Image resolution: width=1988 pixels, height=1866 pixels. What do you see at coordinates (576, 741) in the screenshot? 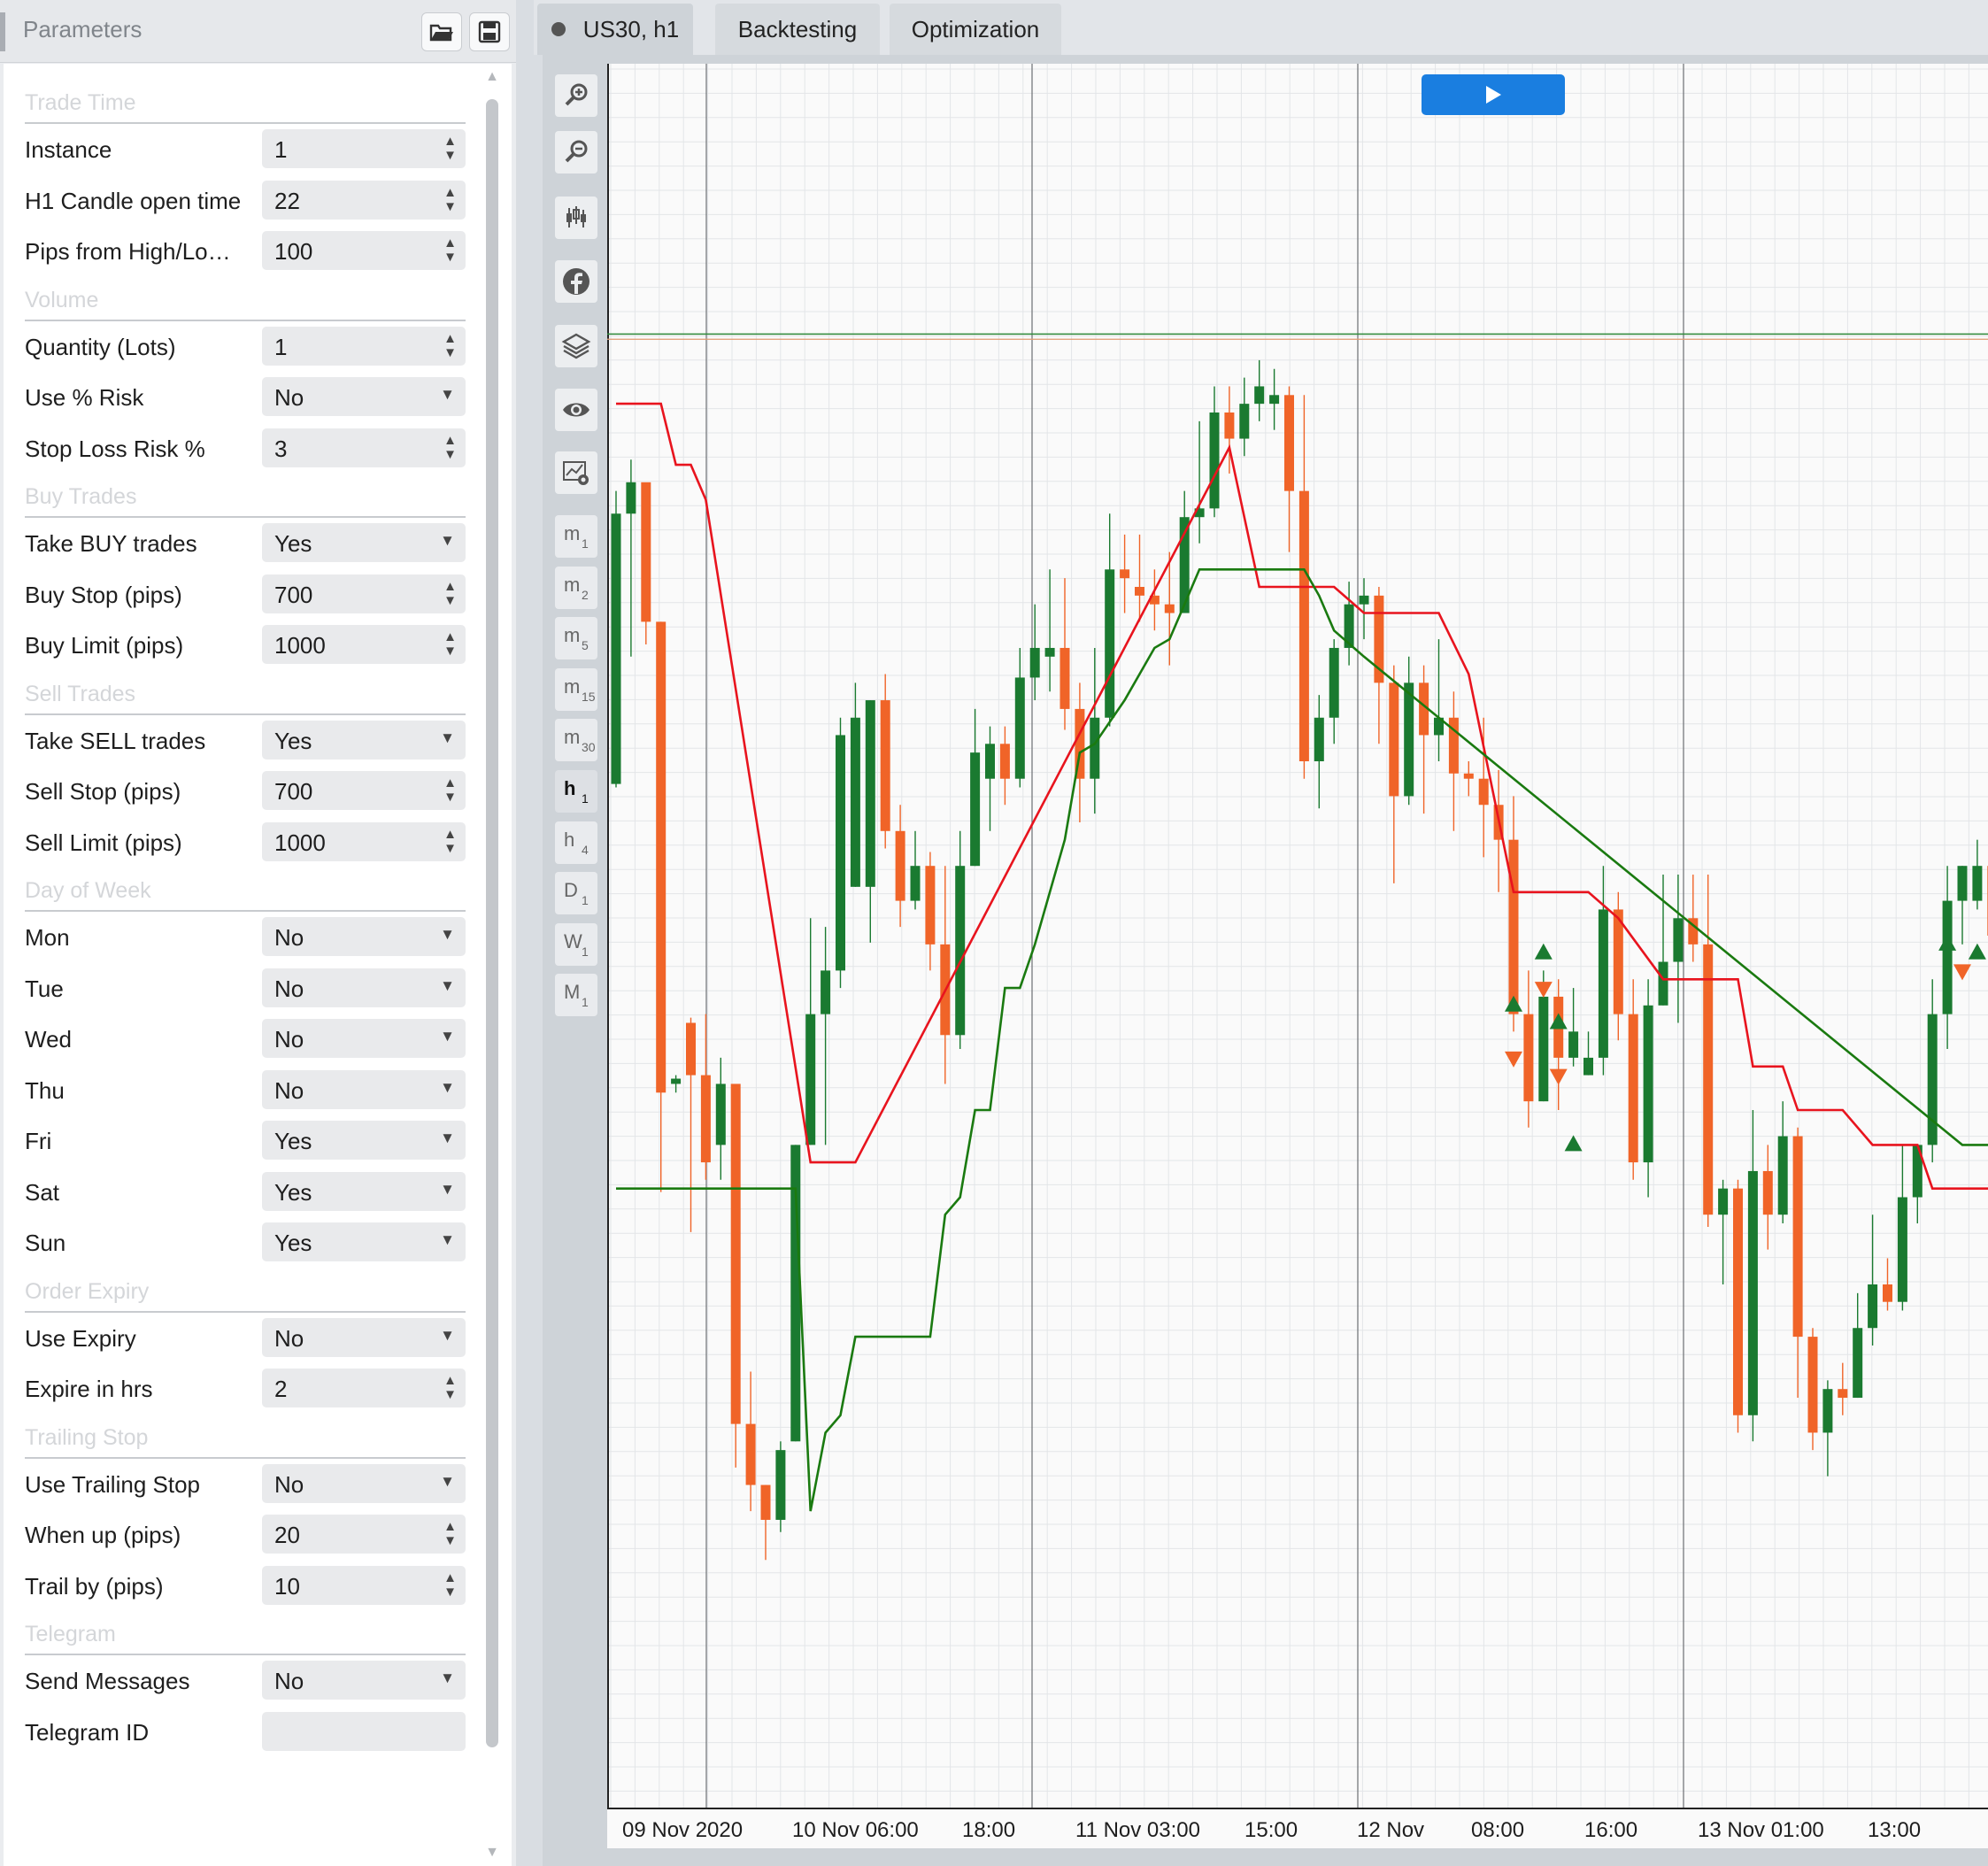
I see `timeframe-m30: m 30` at bounding box center [576, 741].